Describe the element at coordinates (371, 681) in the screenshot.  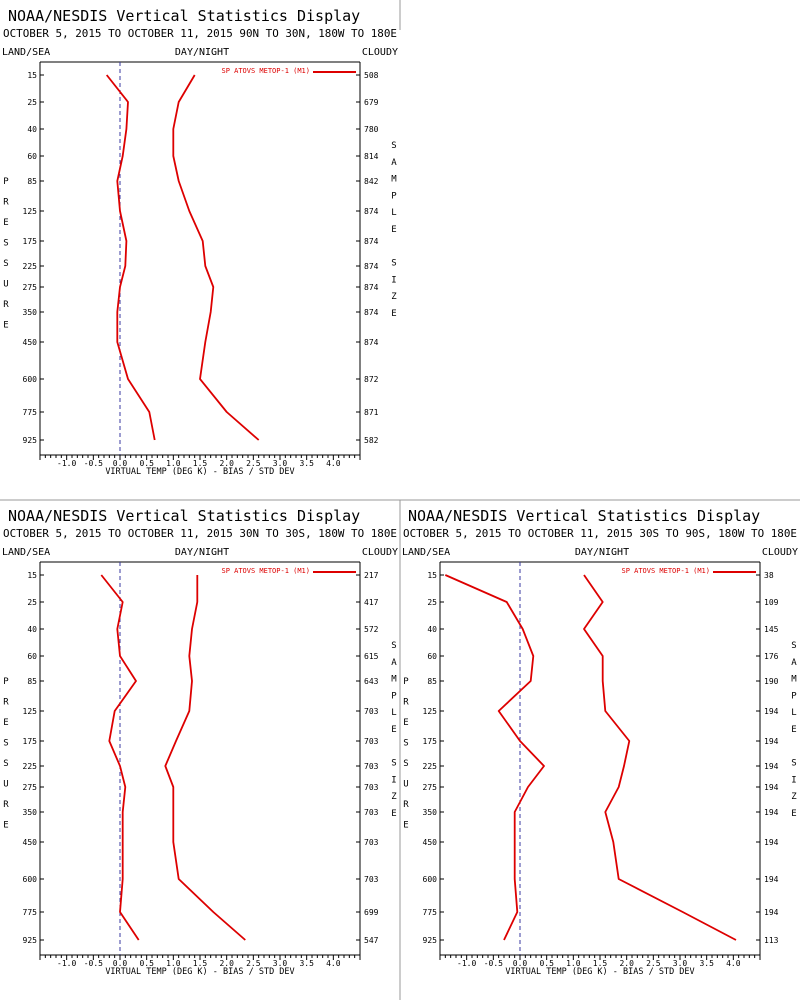
I see `sample-size-value: 643` at that location.